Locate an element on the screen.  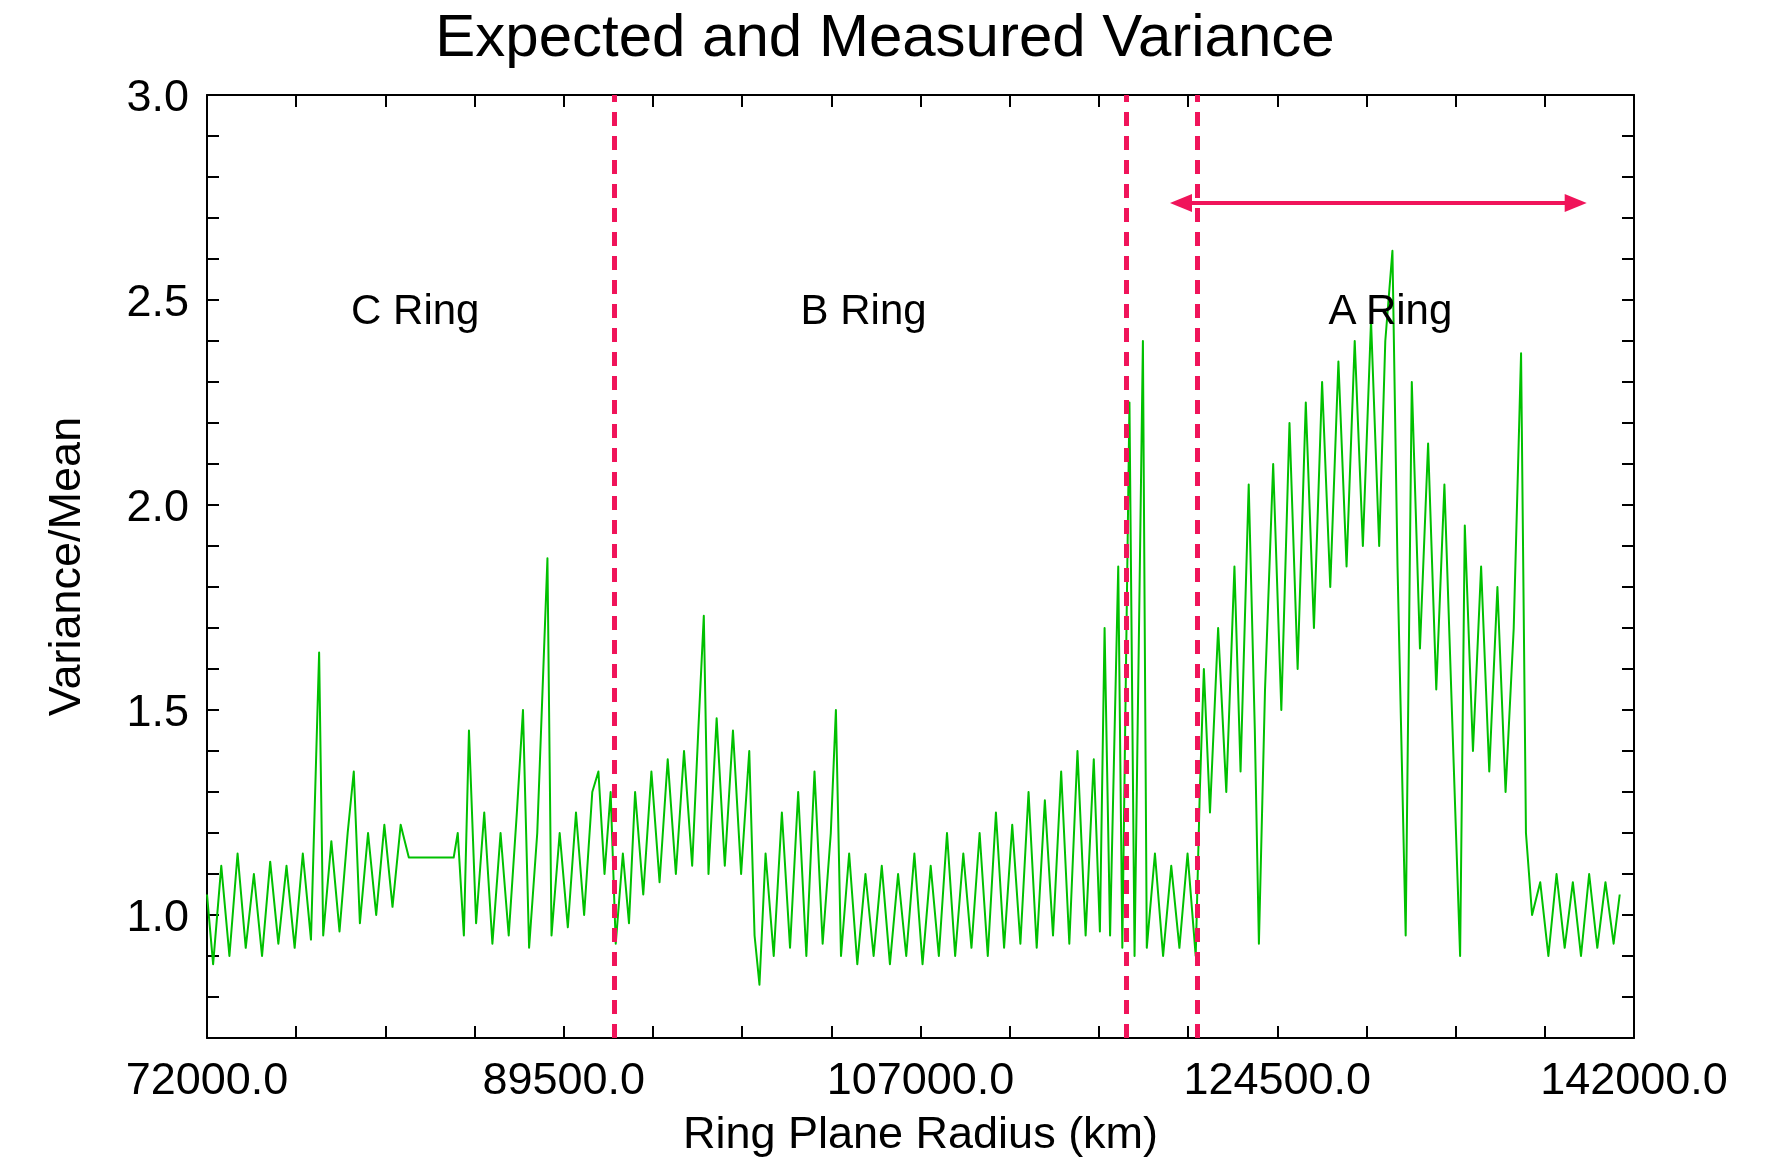
x-tick-label: 89500.0 is located at coordinates (564, 1078).